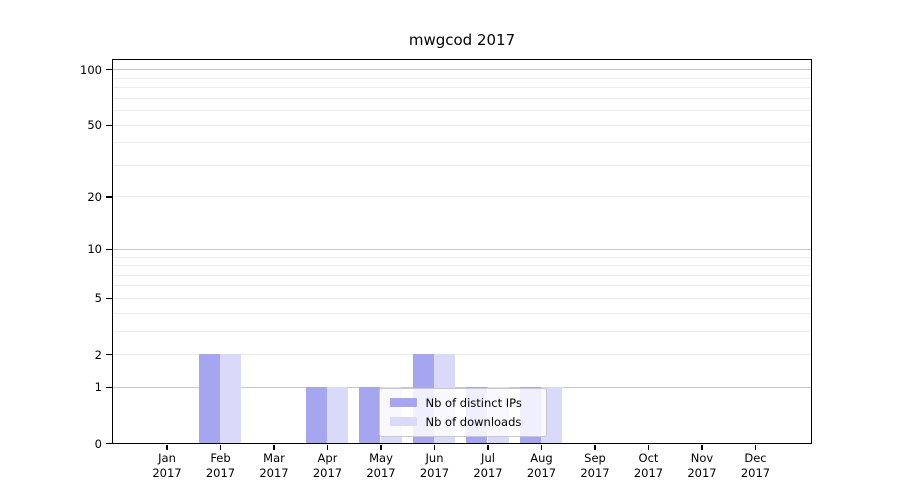 This screenshot has width=900, height=500. Describe the element at coordinates (381, 447) in the screenshot. I see `x-tick-may` at that location.